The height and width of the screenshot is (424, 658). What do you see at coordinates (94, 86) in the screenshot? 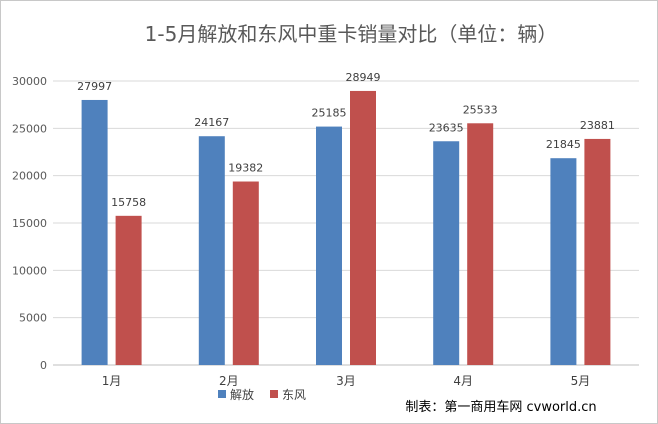
I see `data-label: 27997` at bounding box center [94, 86].